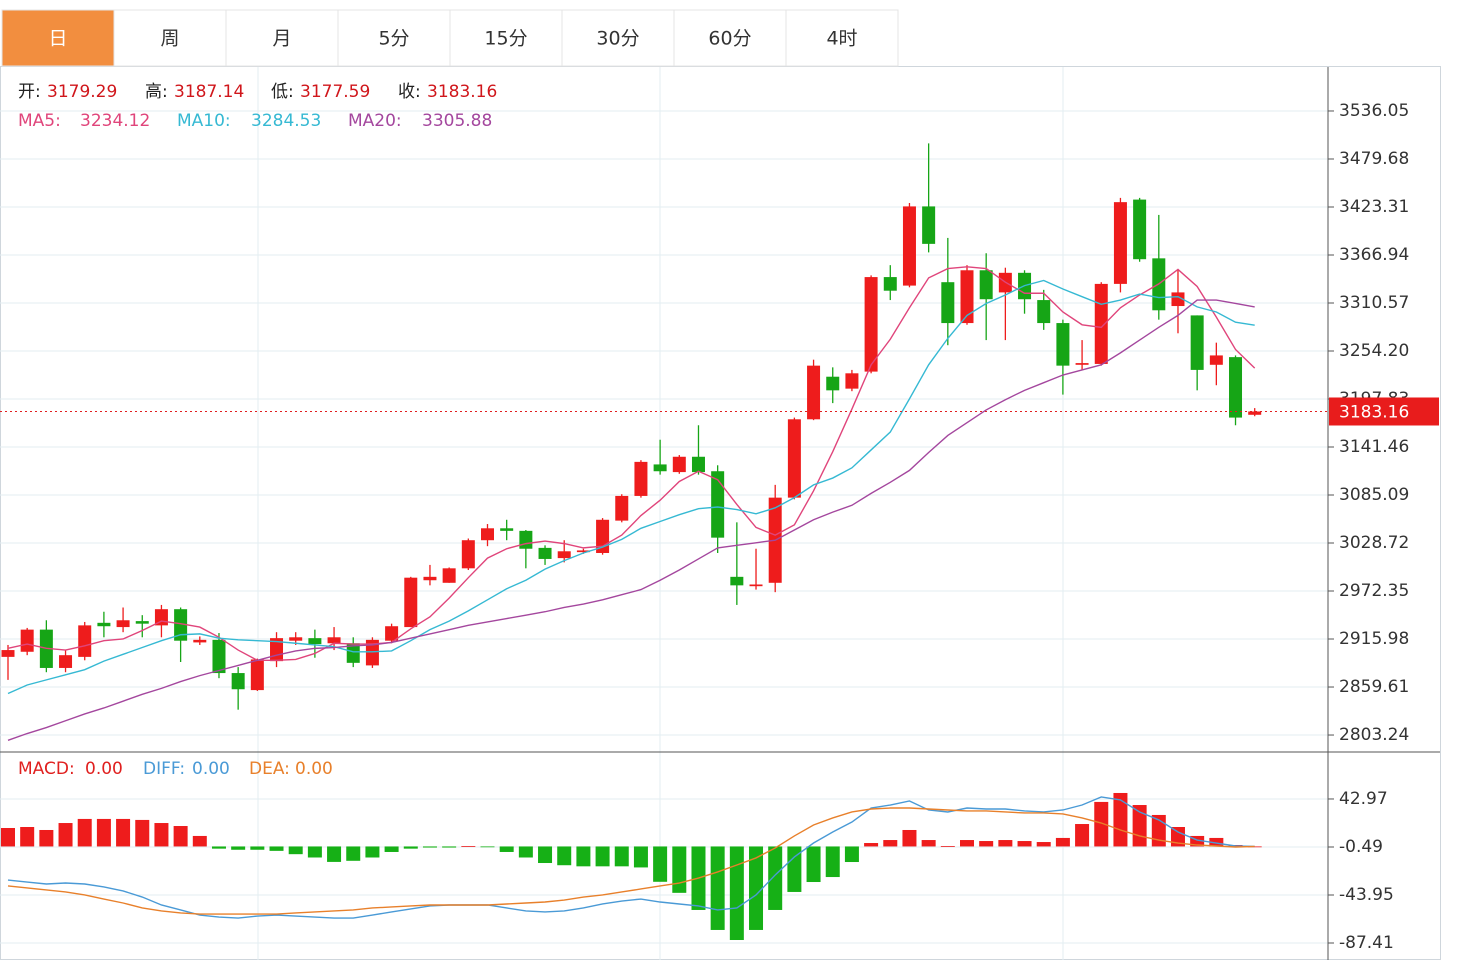 The height and width of the screenshot is (961, 1457). Describe the element at coordinates (1374, 111) in the screenshot. I see `y-tick-label: 3536.05` at that location.